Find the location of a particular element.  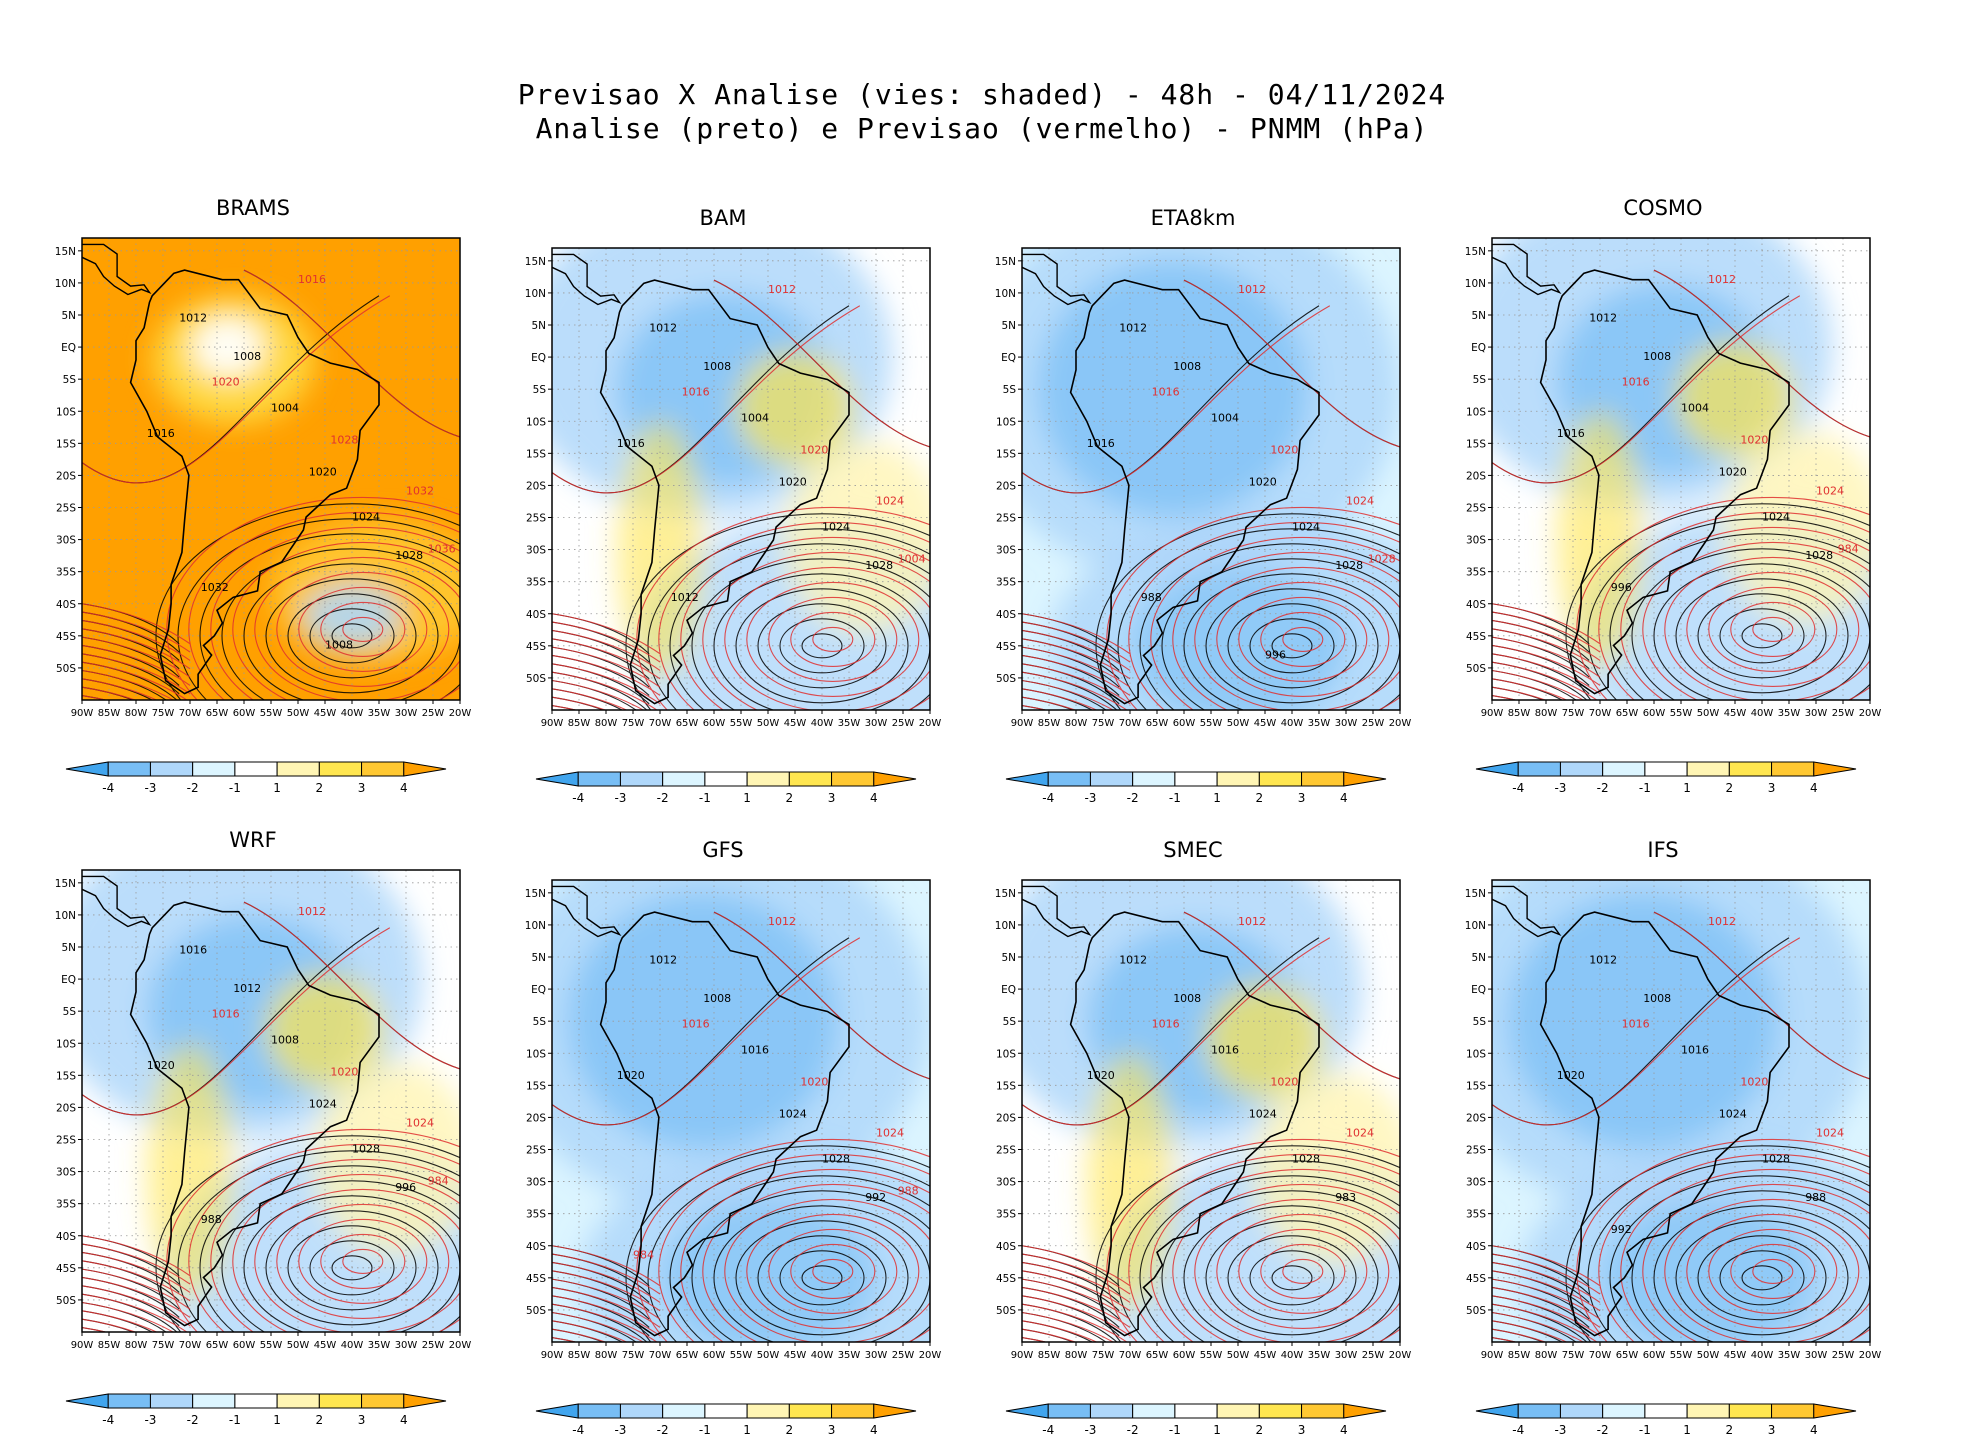

longitude-tick-label: 65W is located at coordinates (1157, 1355).